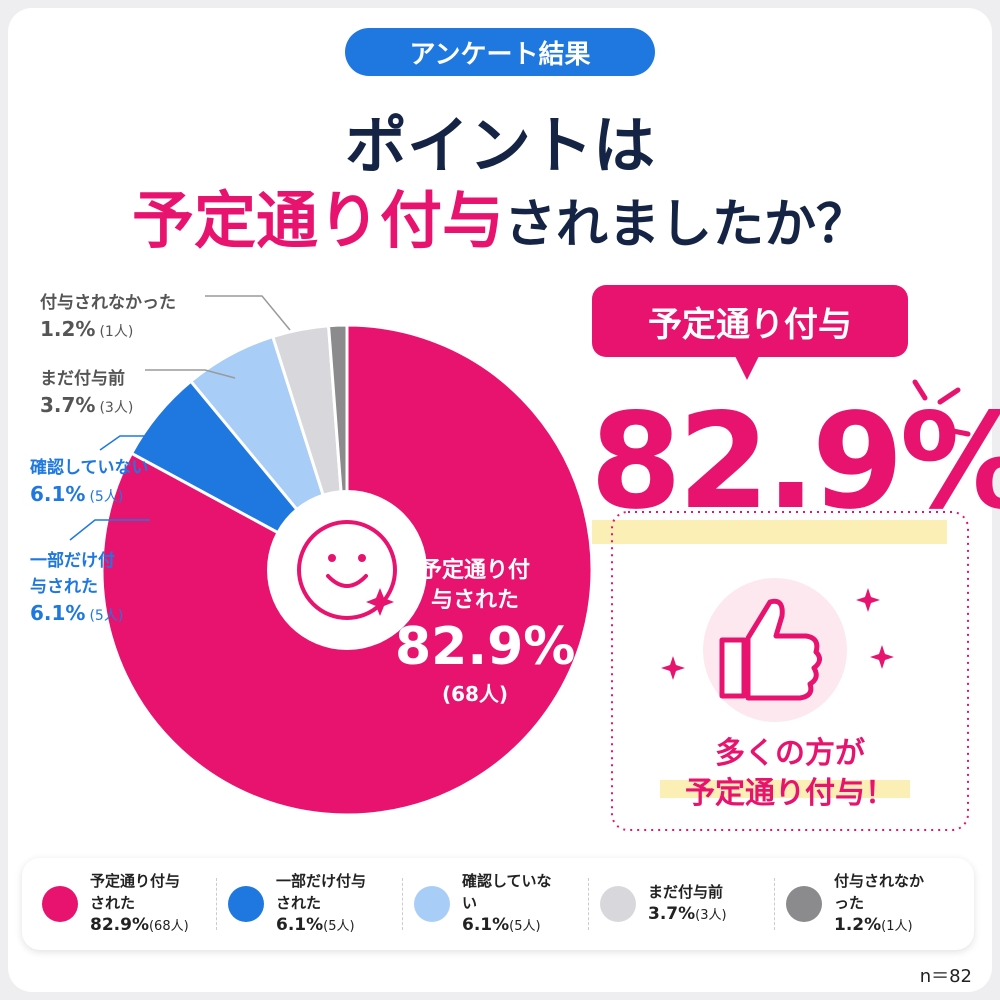 The width and height of the screenshot is (1000, 1000). I want to click on legend-value: 3.7%, so click(672, 914).